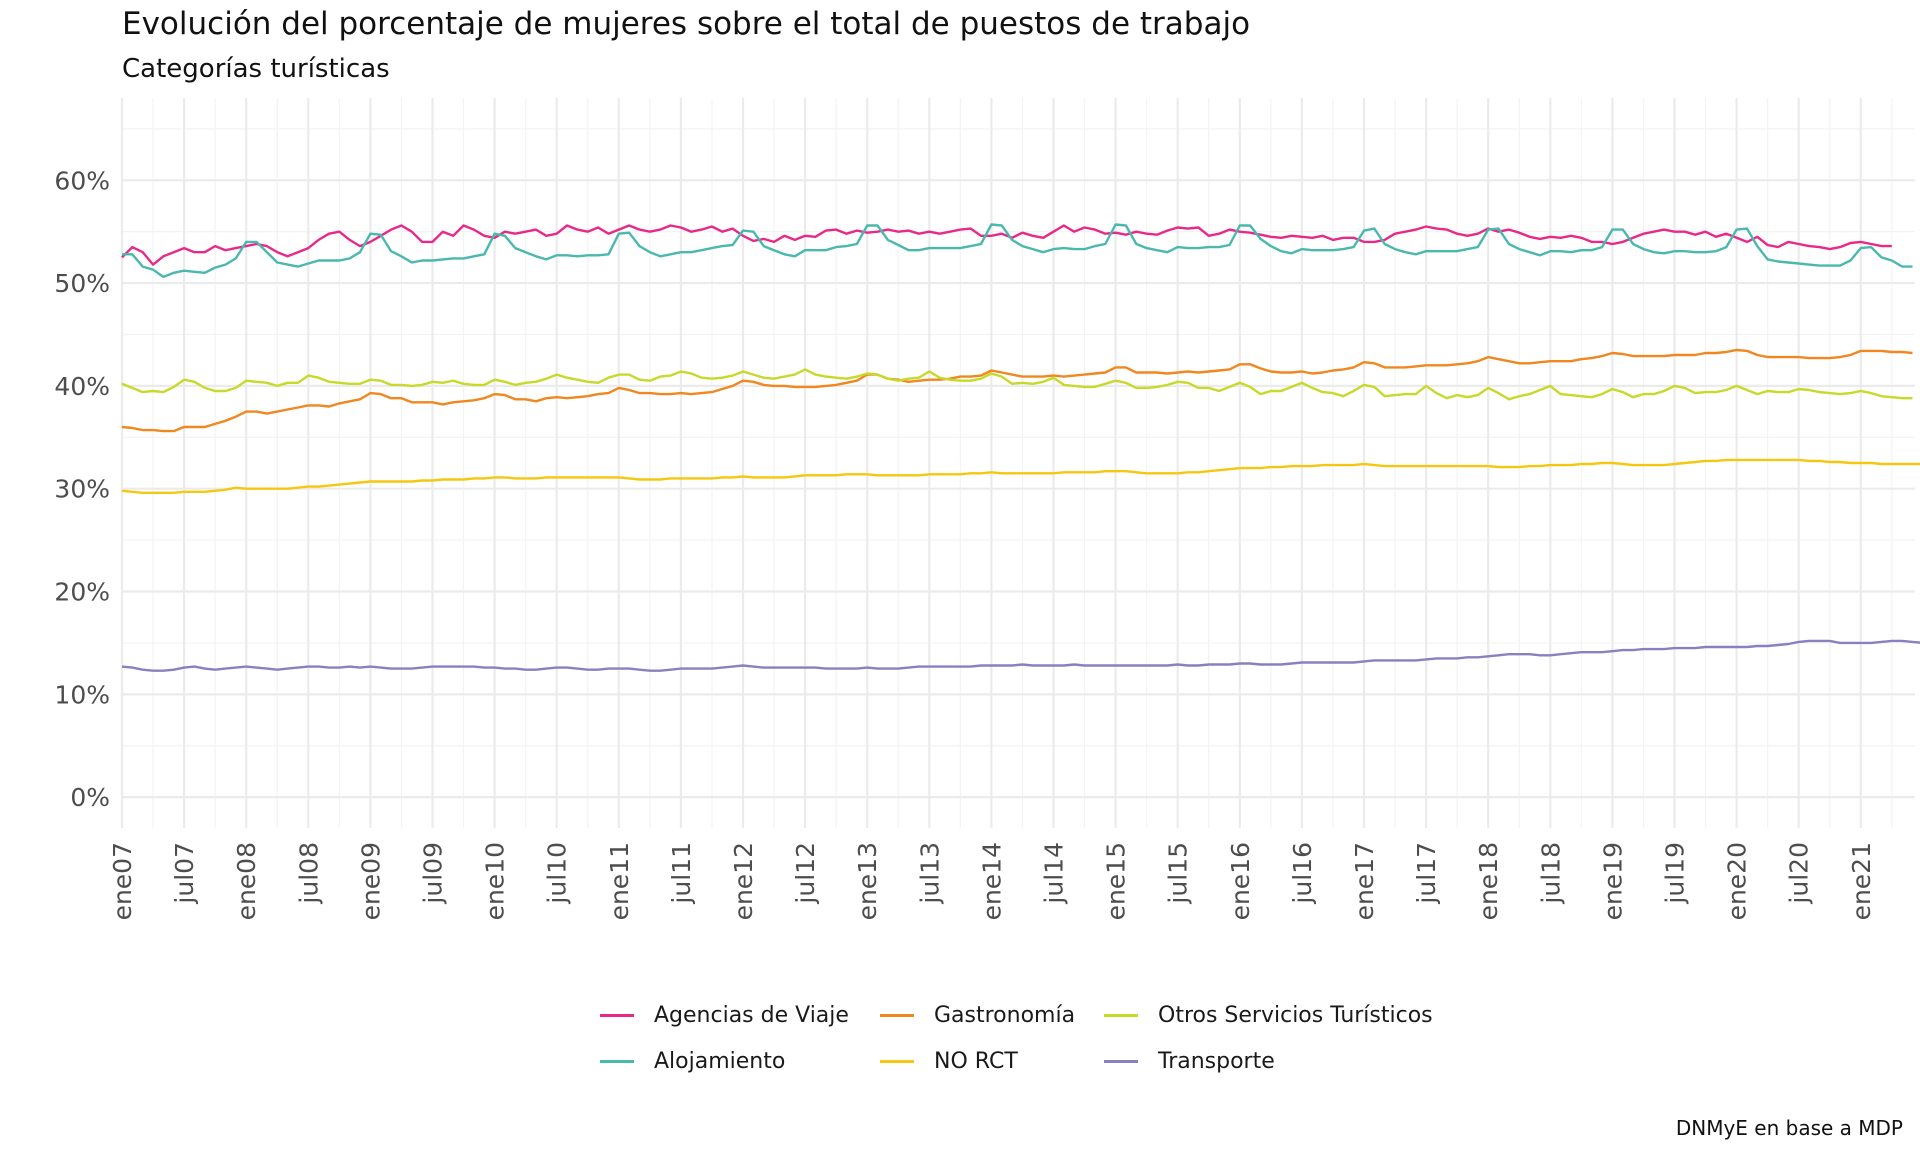 Image resolution: width=1920 pixels, height=1152 pixels. I want to click on y-tick-label: 30%, so click(82, 489).